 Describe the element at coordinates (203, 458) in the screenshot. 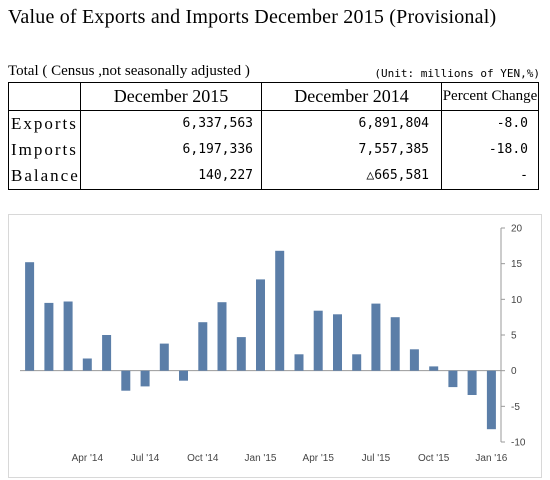

I see `x-tick-label: Oct '14` at that location.